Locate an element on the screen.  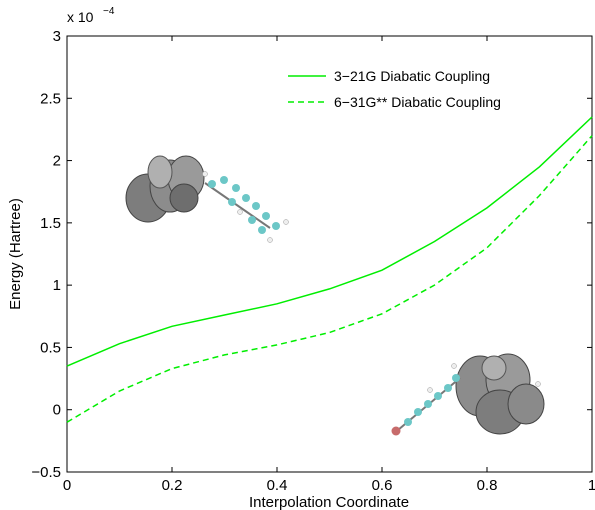
y-tick-label: −0.5 is located at coordinates (46, 472).